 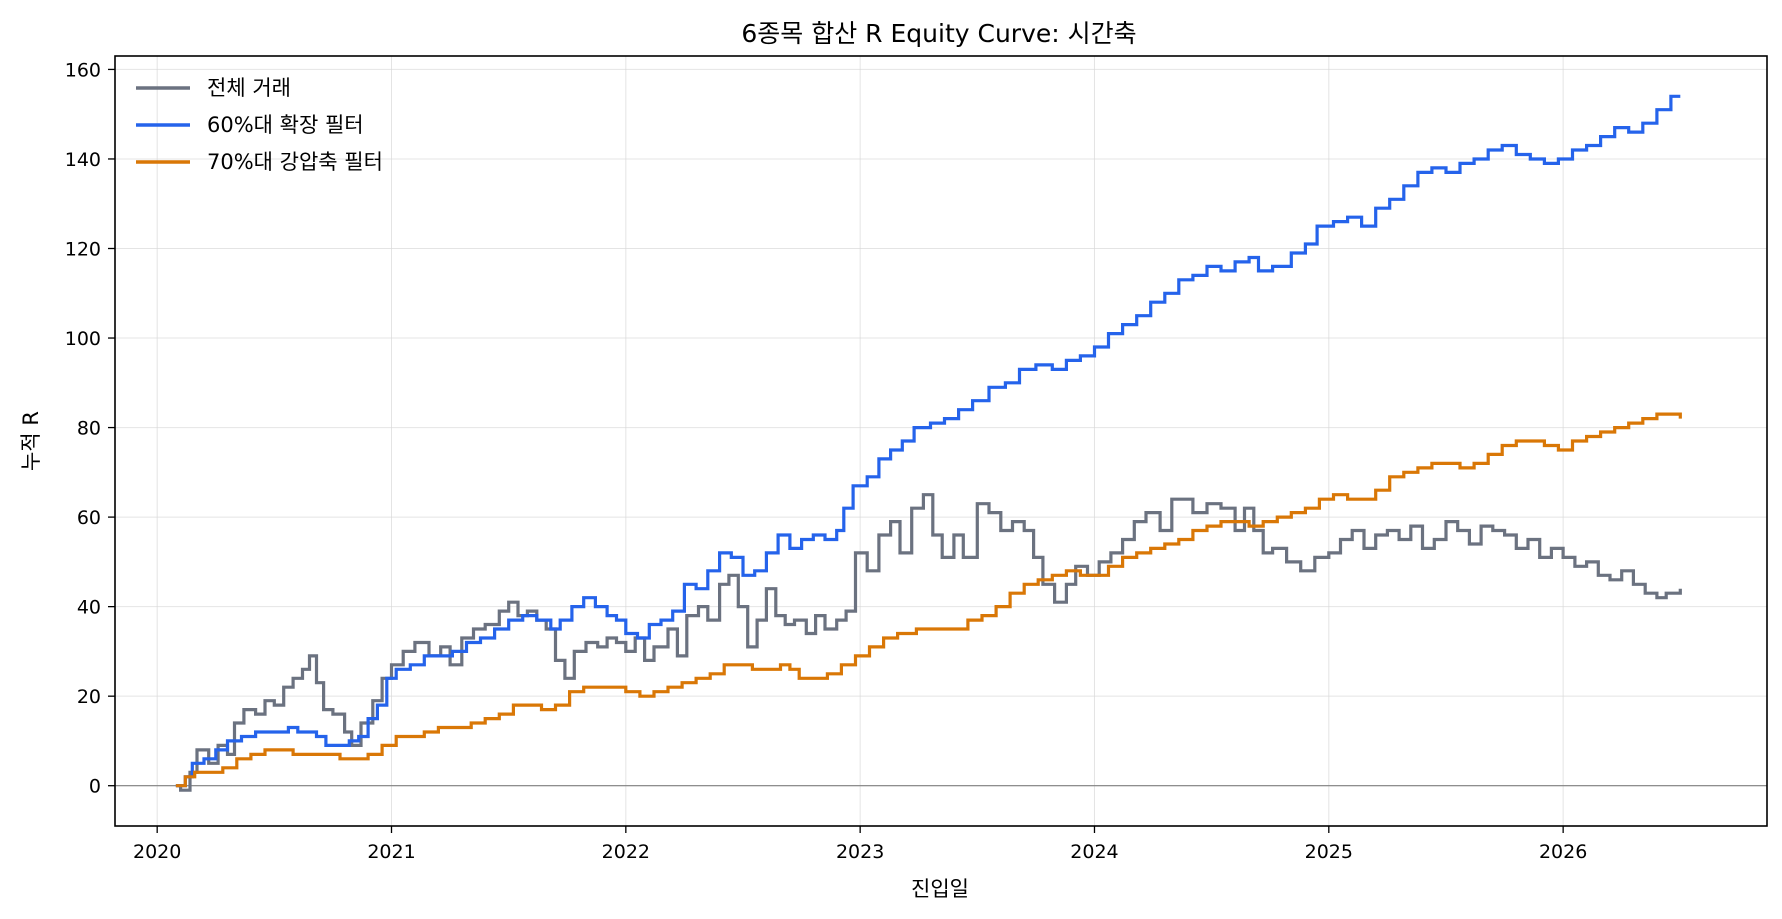 What do you see at coordinates (1329, 852) in the screenshot?
I see `x-tick-label: 2025` at bounding box center [1329, 852].